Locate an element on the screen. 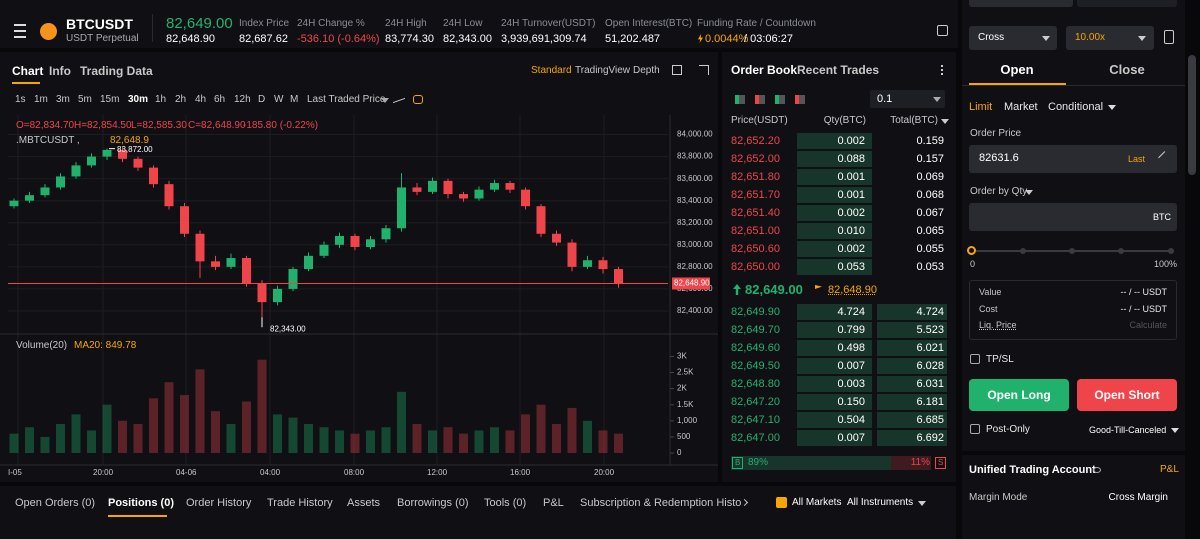 Image resolution: width=1200 pixels, height=539 pixels. interval: 12h is located at coordinates (242, 99).